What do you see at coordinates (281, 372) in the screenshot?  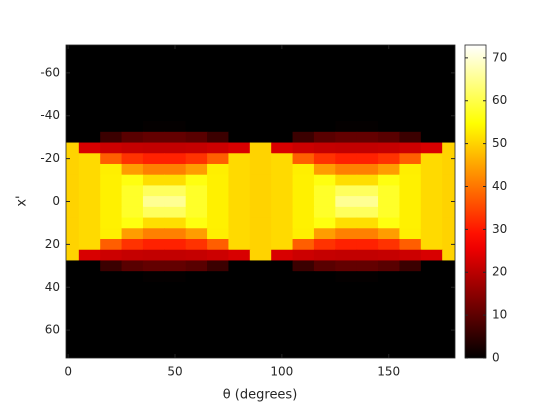 I see `x-tick-label: 100` at bounding box center [281, 372].